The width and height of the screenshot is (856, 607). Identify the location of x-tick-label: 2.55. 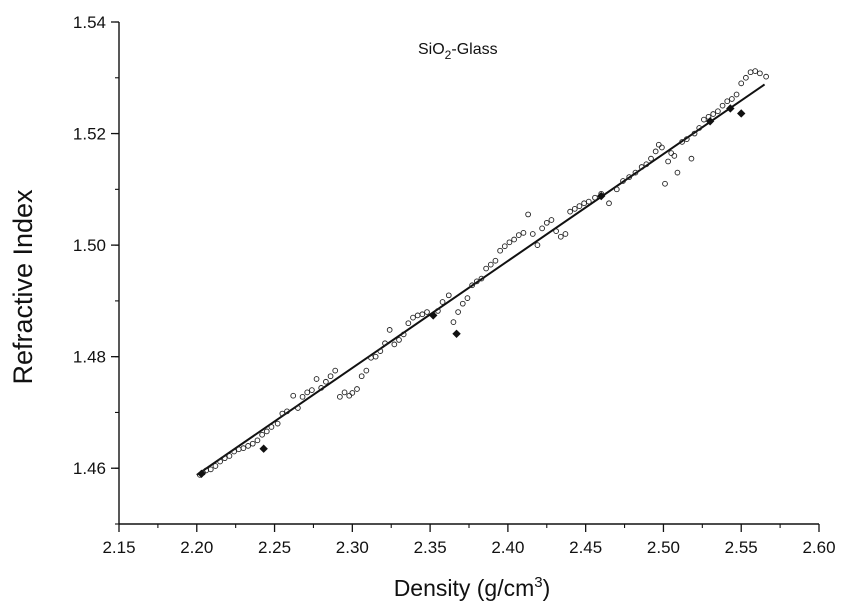
(741, 547).